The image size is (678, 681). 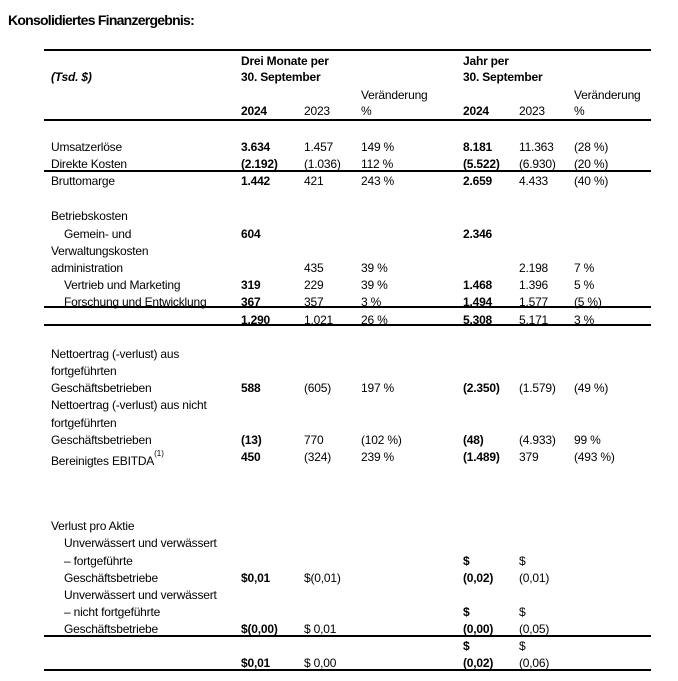 I want to click on cell-3m-2023: 1.457, so click(x=319, y=146).